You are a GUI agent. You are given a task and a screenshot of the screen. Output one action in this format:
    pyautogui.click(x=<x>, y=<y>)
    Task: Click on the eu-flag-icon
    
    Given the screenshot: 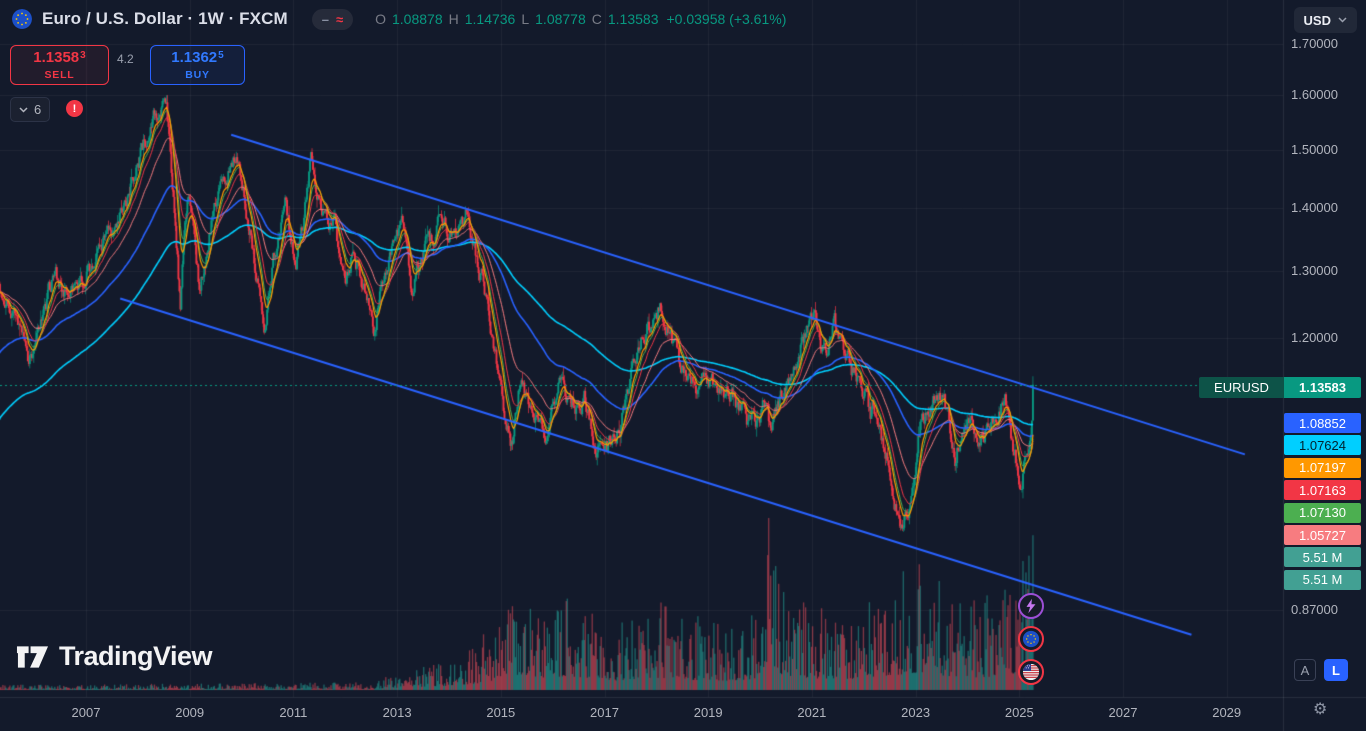 What is the action you would take?
    pyautogui.click(x=22, y=19)
    